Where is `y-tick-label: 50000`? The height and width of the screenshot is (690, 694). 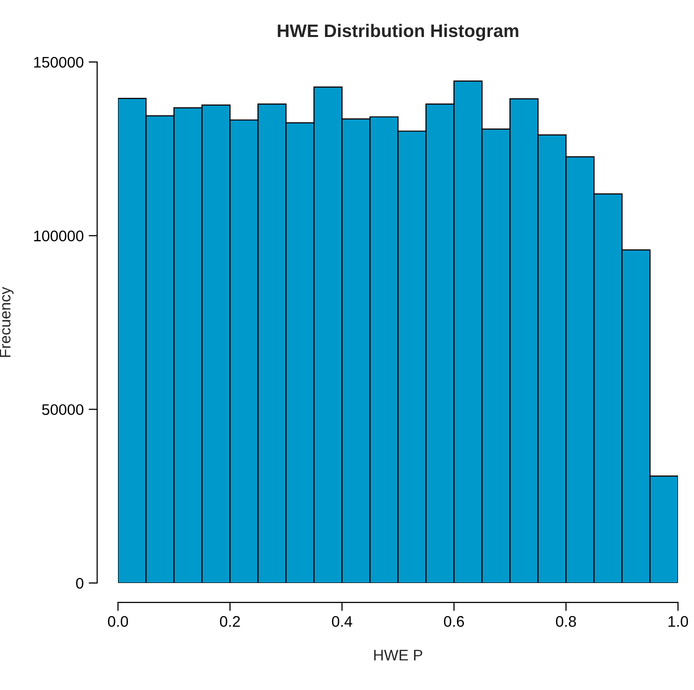
y-tick-label: 50000 is located at coordinates (63, 410).